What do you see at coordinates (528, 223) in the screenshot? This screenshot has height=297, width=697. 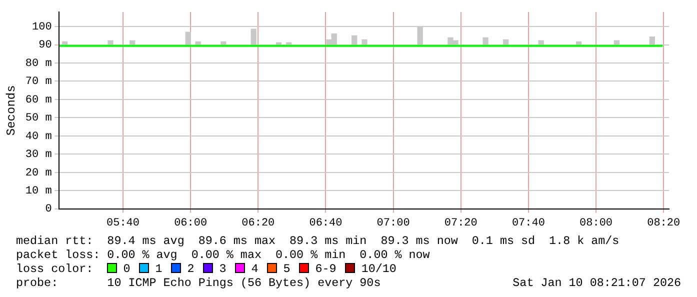 I see `x-tick-label: 07:40` at bounding box center [528, 223].